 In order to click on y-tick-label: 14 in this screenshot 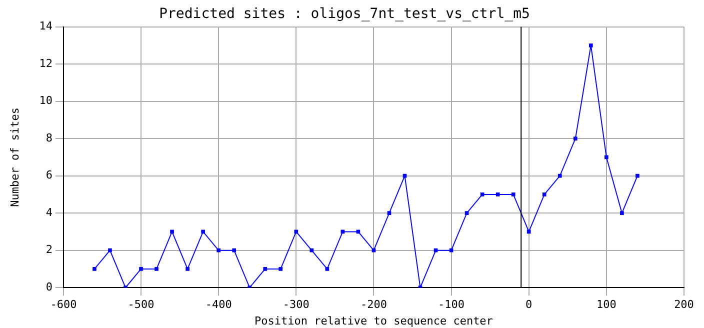, I will do `click(46, 26)`.